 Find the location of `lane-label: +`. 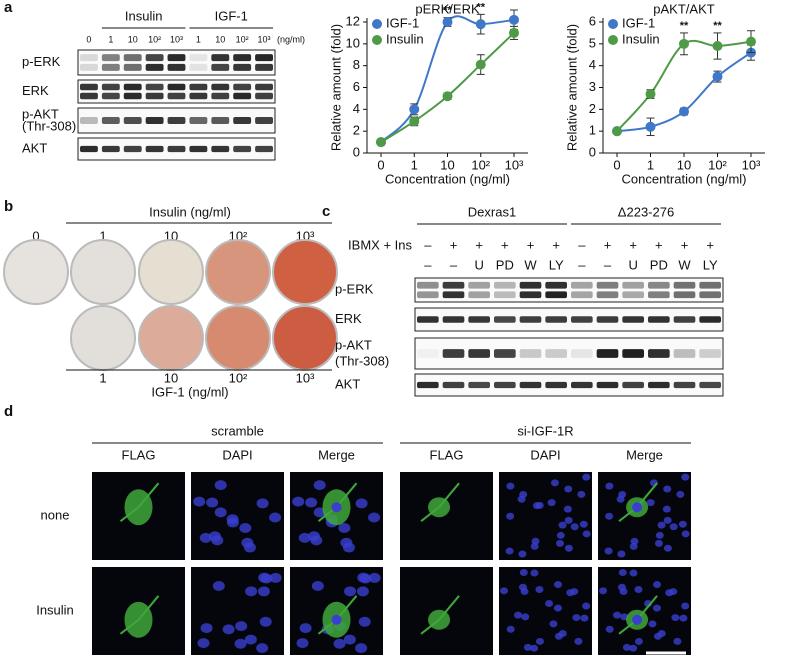

lane-label: + is located at coordinates (556, 244).